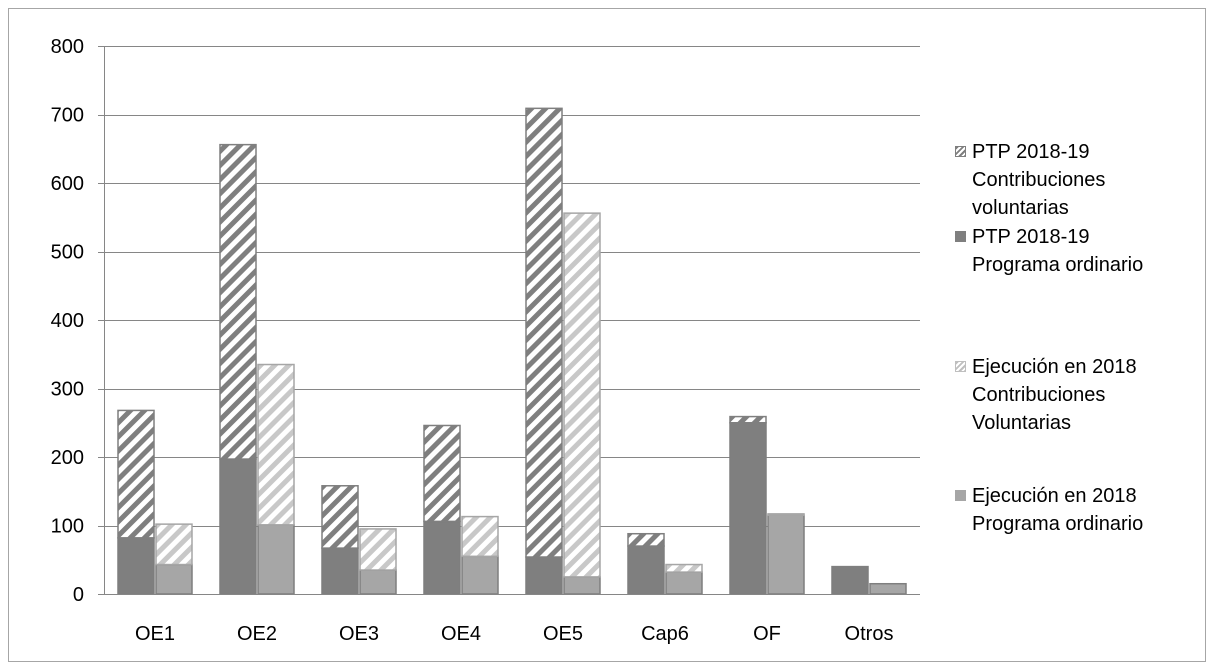 This screenshot has width=1208, height=664. What do you see at coordinates (1021, 423) in the screenshot?
I see `legend-label-line: Voluntarias` at bounding box center [1021, 423].